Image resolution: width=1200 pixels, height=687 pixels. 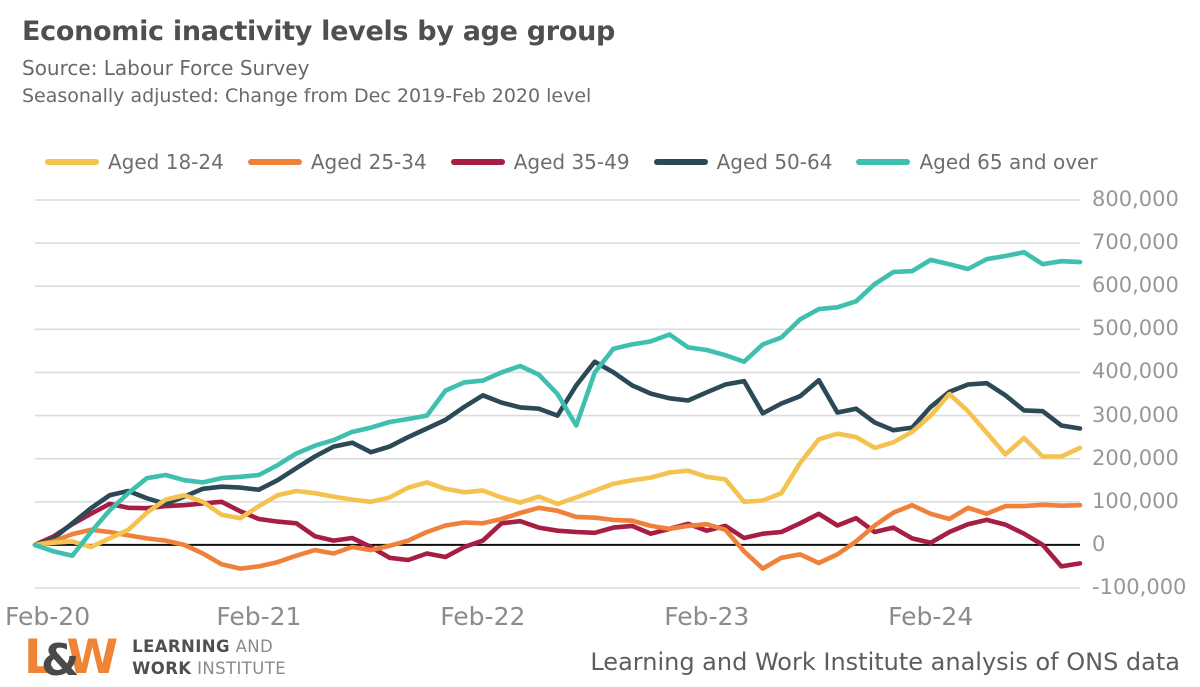 I want to click on logo-ampersand: &, so click(x=60, y=660).